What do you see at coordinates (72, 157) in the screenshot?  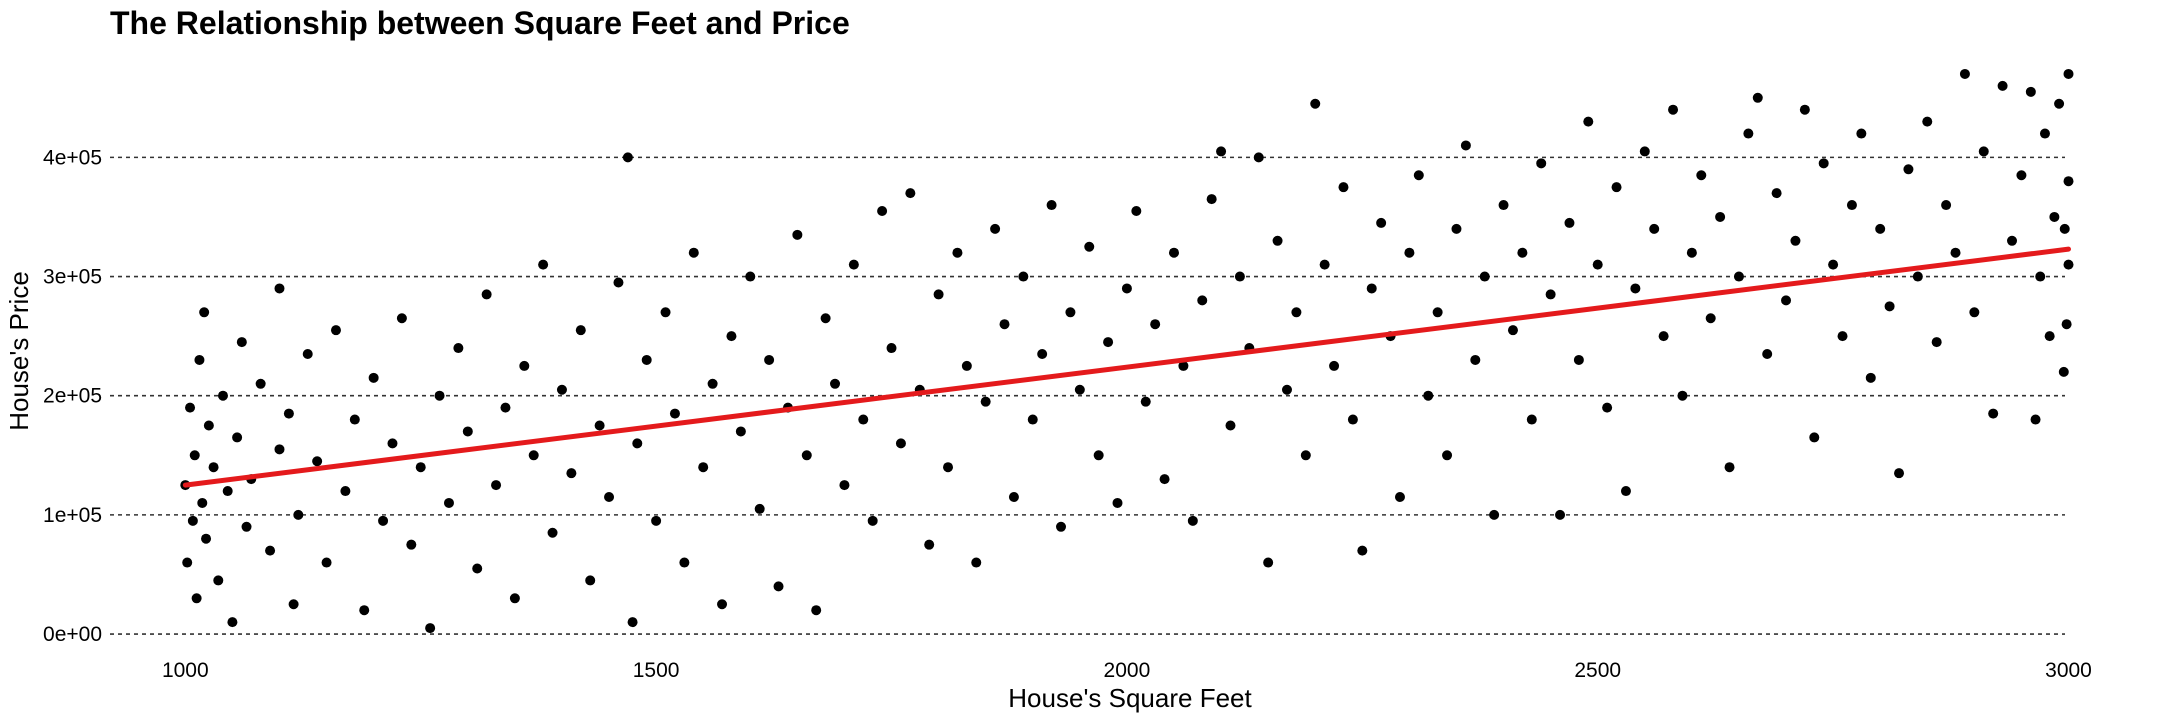 I see `y-tick-label: 4e+05` at bounding box center [72, 157].